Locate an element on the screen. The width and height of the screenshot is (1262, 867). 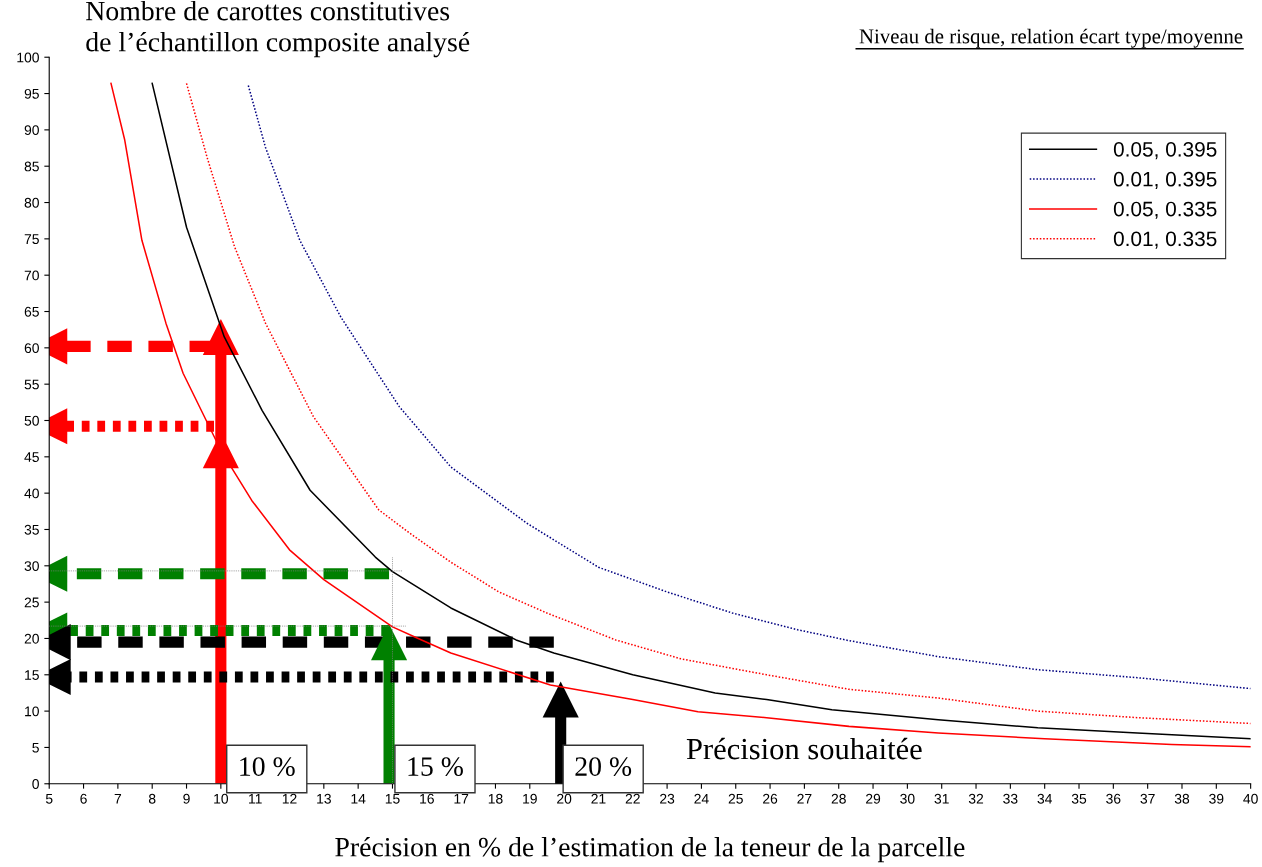
x-tick-label: 10 is located at coordinates (221, 798).